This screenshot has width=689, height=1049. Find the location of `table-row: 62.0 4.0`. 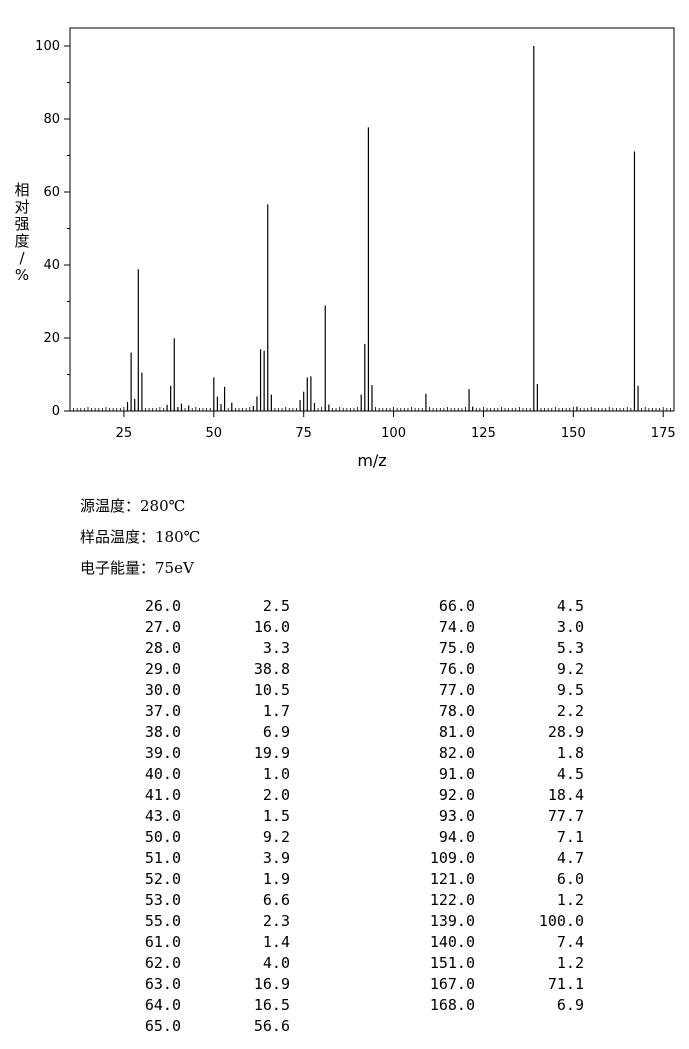

table-row: 62.0 4.0 is located at coordinates (344, 963).